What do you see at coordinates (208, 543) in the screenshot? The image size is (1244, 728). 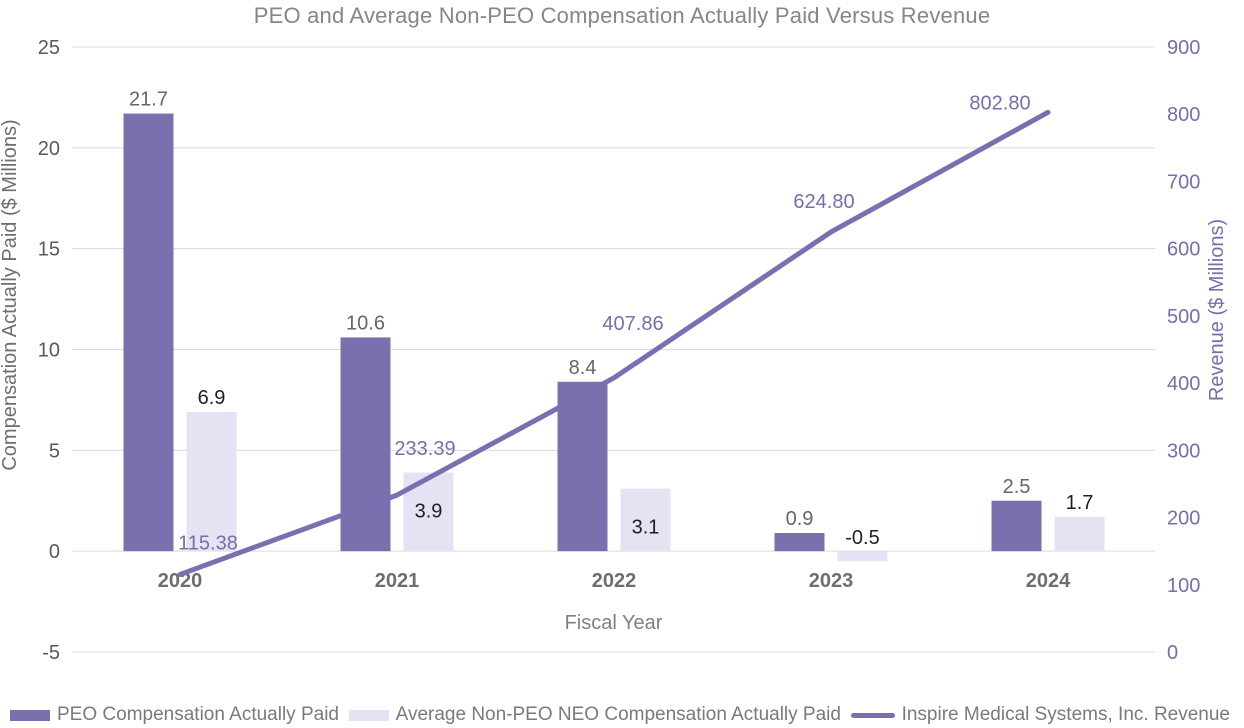 I see `line-data-label: 115.38` at bounding box center [208, 543].